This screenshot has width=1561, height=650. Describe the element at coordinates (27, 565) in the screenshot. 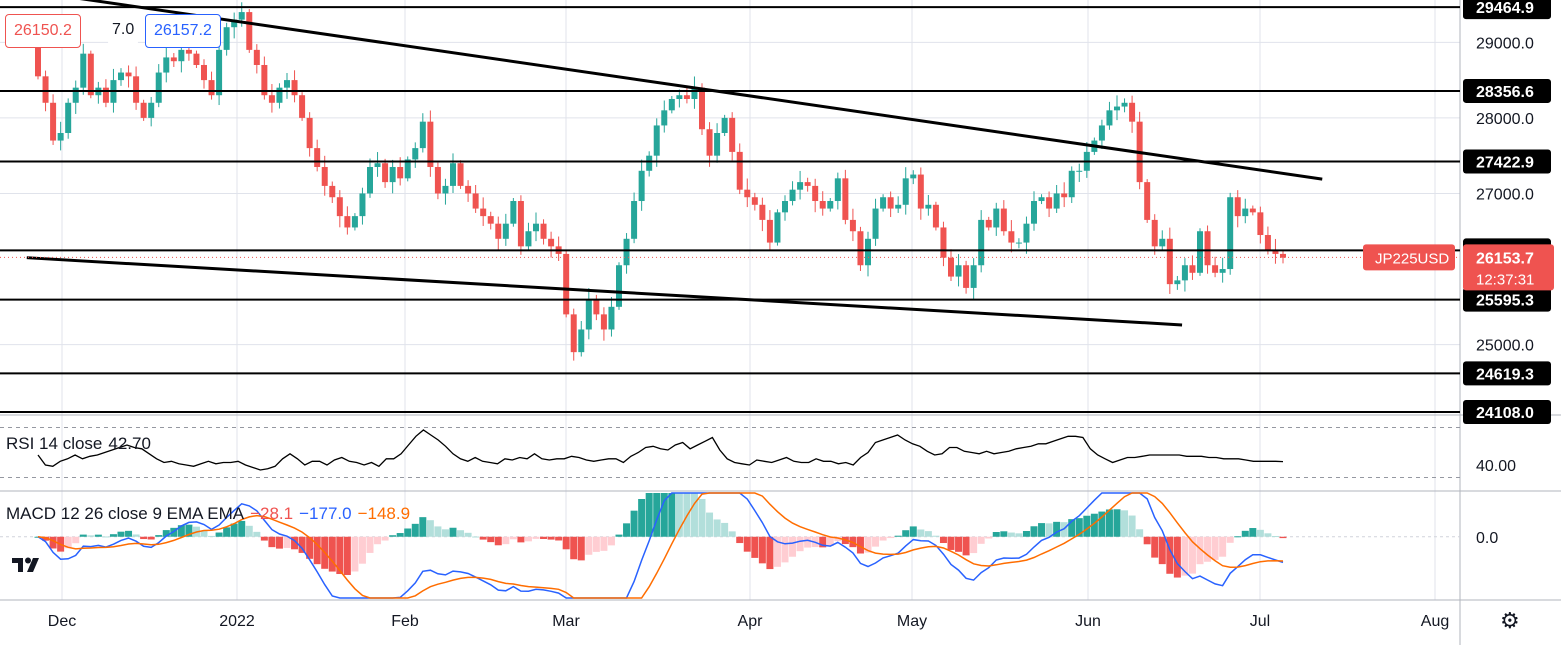

I see `tradingview-logo` at that location.